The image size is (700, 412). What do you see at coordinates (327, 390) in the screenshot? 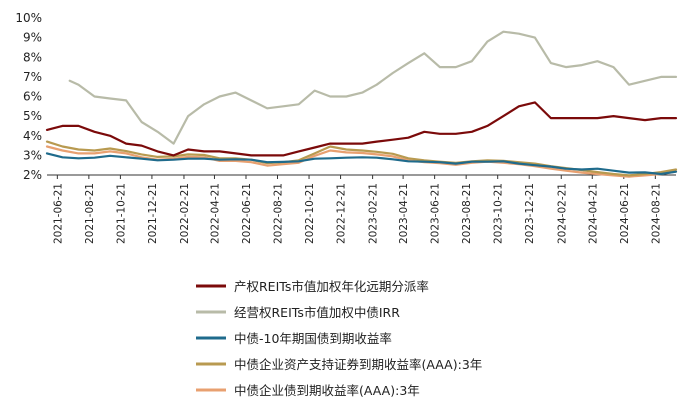
I see `legend-label: 中债企业债到期收益率(AAA):3年` at bounding box center [327, 390].